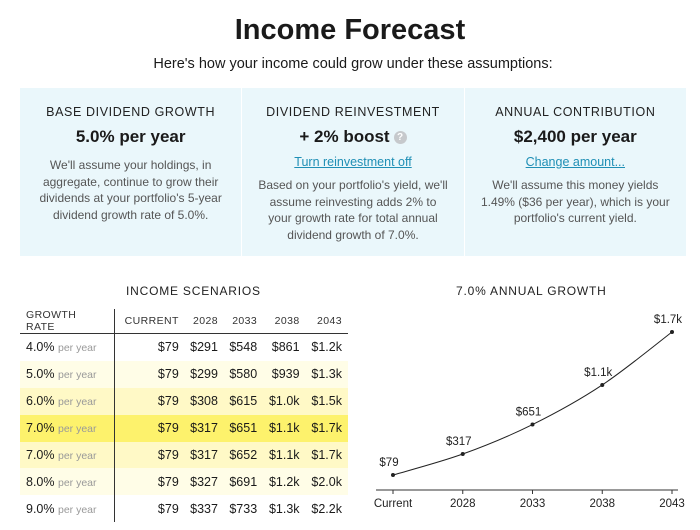 The width and height of the screenshot is (700, 530). What do you see at coordinates (575, 112) in the screenshot?
I see `assumption-label: ANNUAL CONTRIBUTION` at bounding box center [575, 112].